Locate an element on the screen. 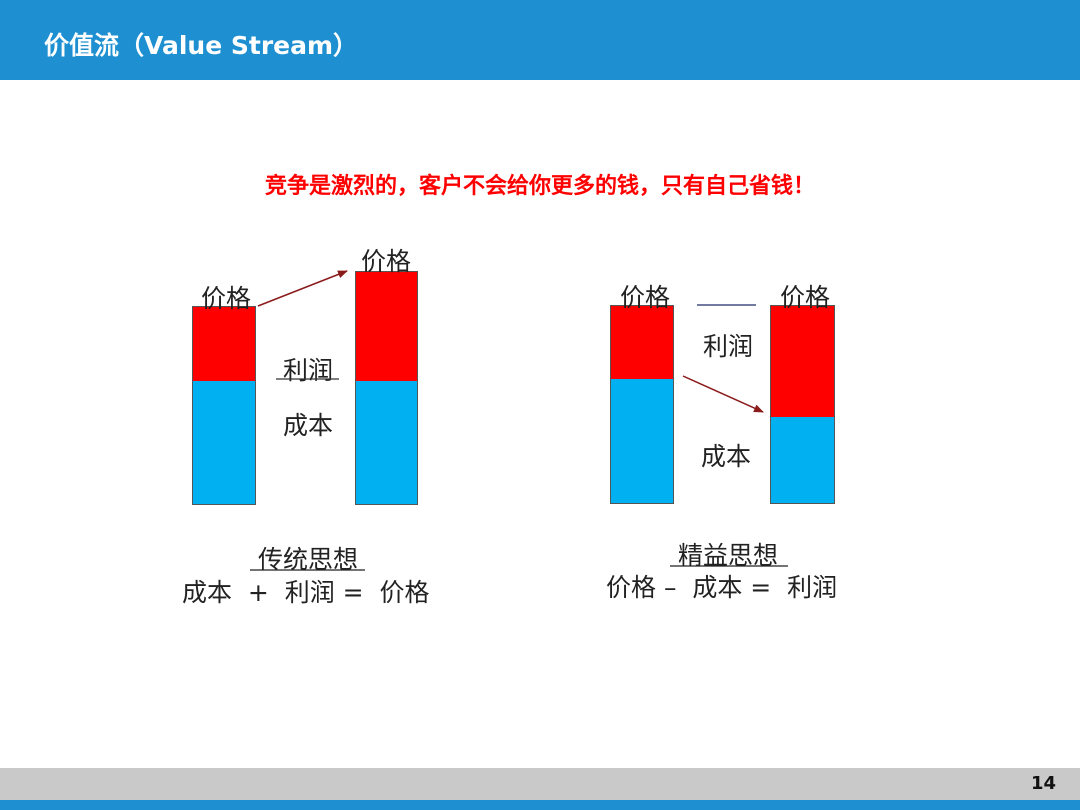 The width and height of the screenshot is (1080, 810). traditional-bar-left is located at coordinates (224, 405).